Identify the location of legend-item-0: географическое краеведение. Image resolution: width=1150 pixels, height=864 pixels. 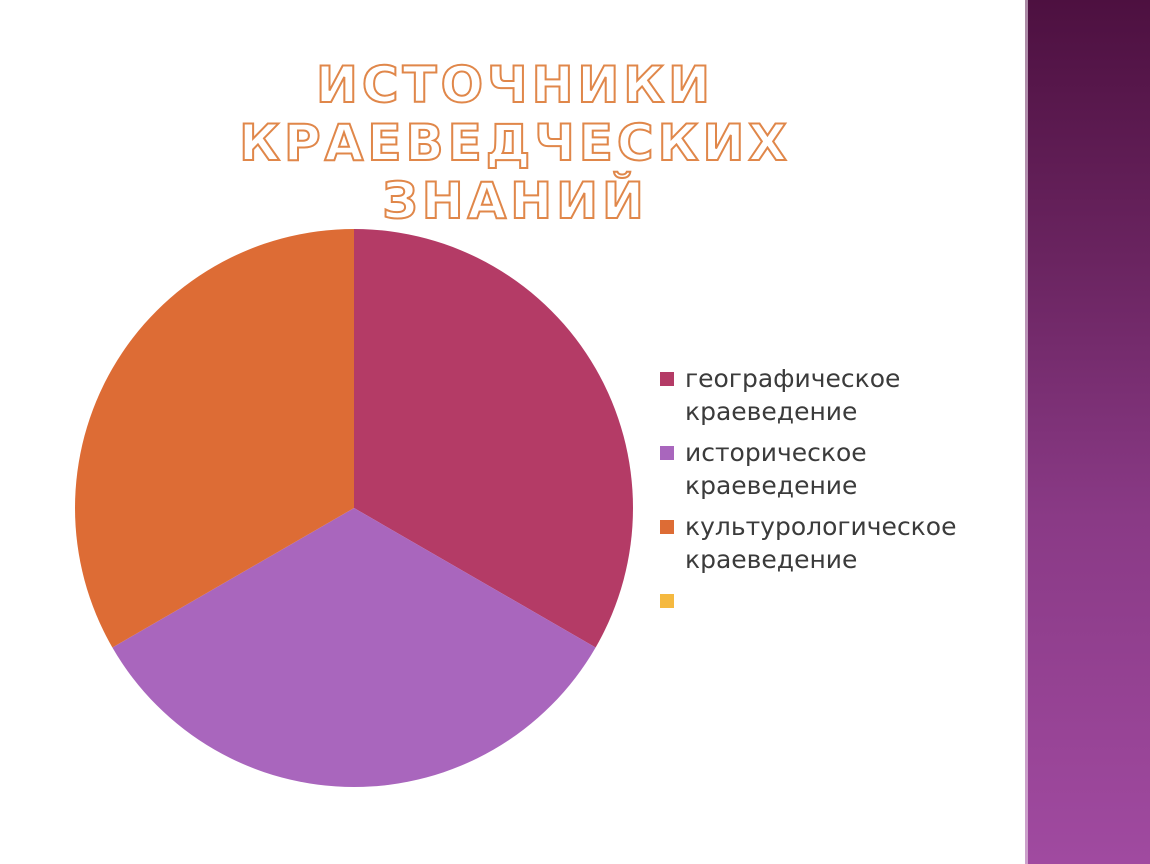
(840, 395).